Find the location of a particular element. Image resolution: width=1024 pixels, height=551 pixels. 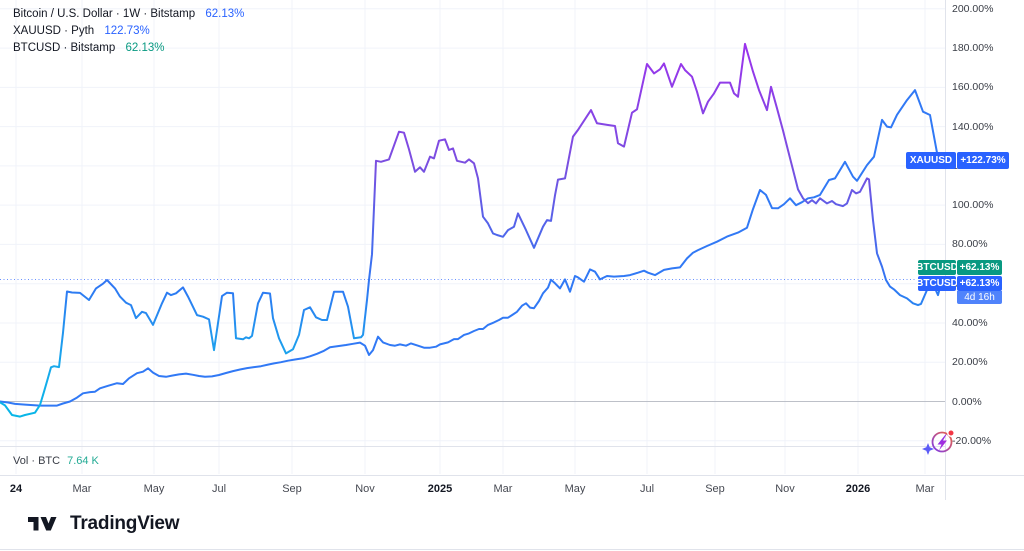

bar-close-countdown: 4d 16h is located at coordinates (979, 297).